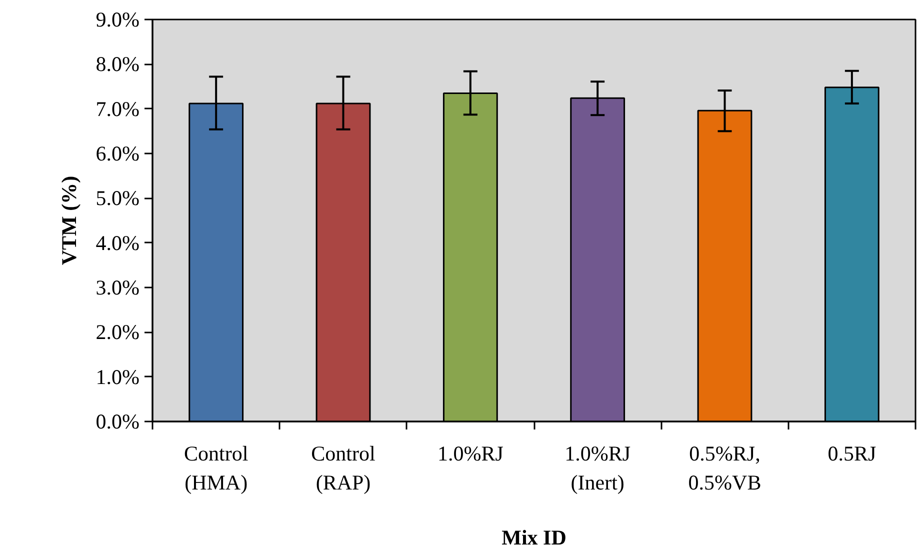  I want to click on y-tick-label: 3.0%, so click(118, 288).